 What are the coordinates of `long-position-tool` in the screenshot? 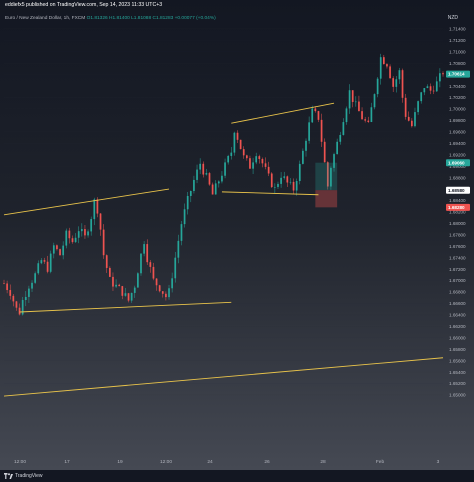 It's located at (326, 185).